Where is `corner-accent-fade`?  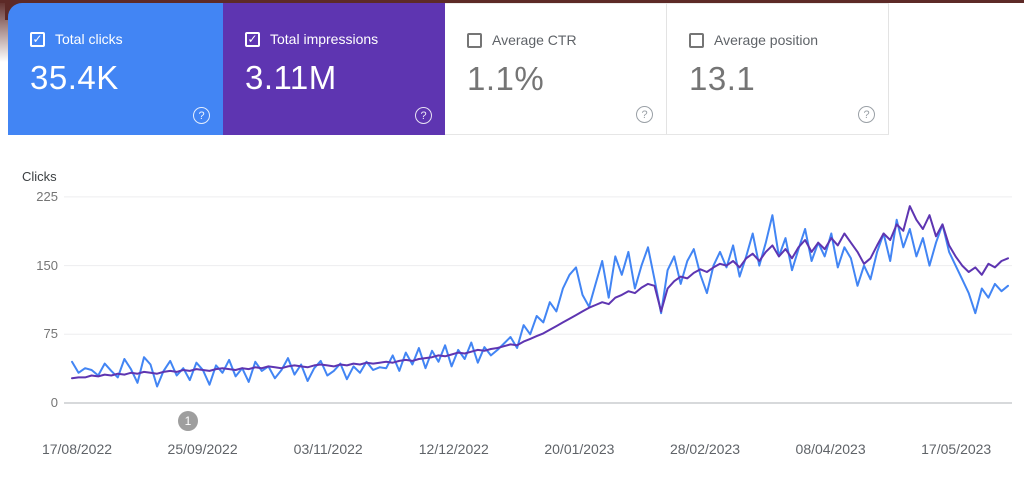 corner-accent-fade is located at coordinates (4, 31).